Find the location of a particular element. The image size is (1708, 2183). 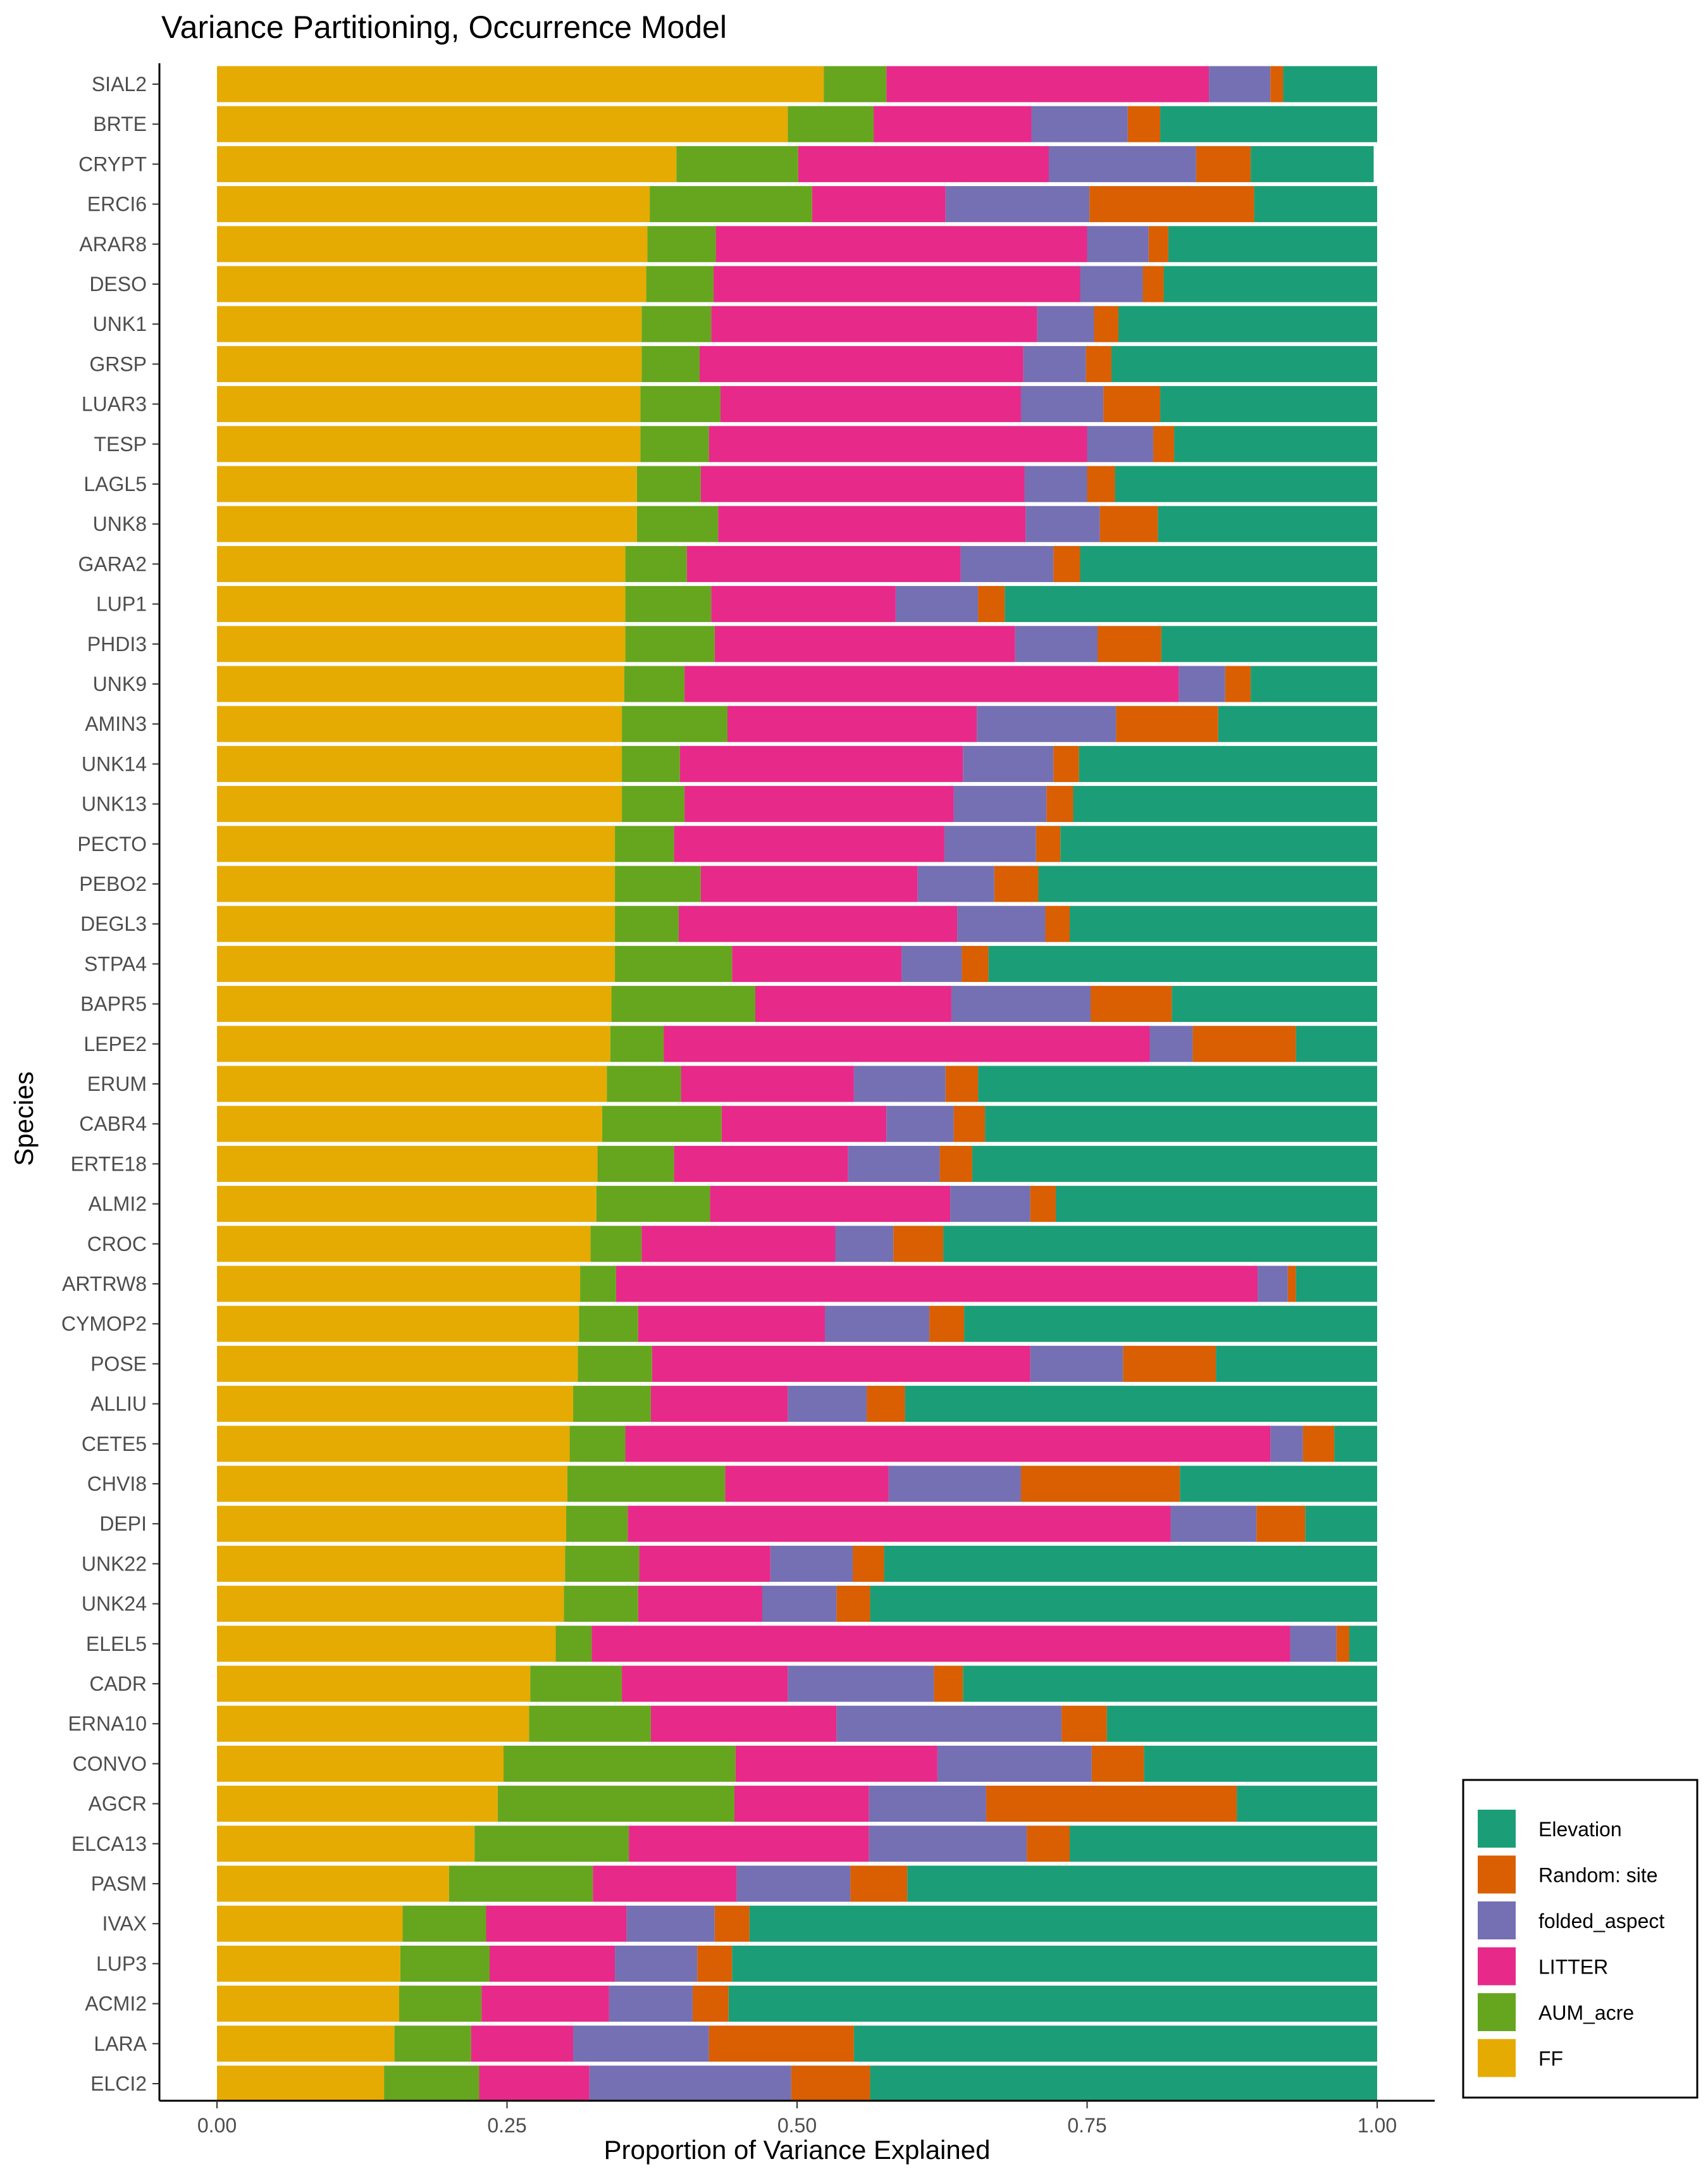

y-tick-label: CONVO is located at coordinates (110, 1763).